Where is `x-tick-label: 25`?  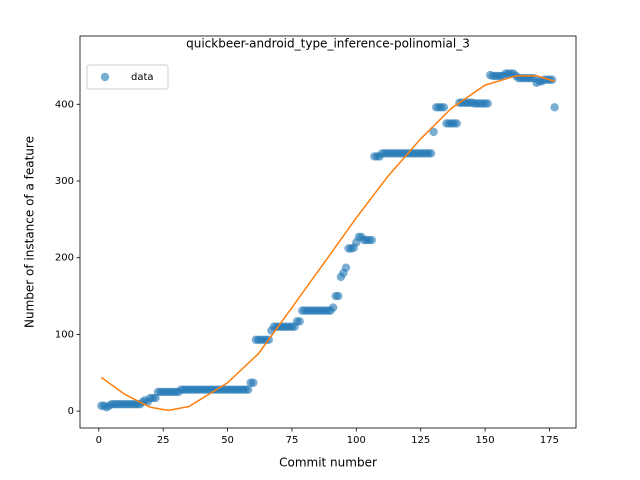
x-tick-label: 25 is located at coordinates (163, 440).